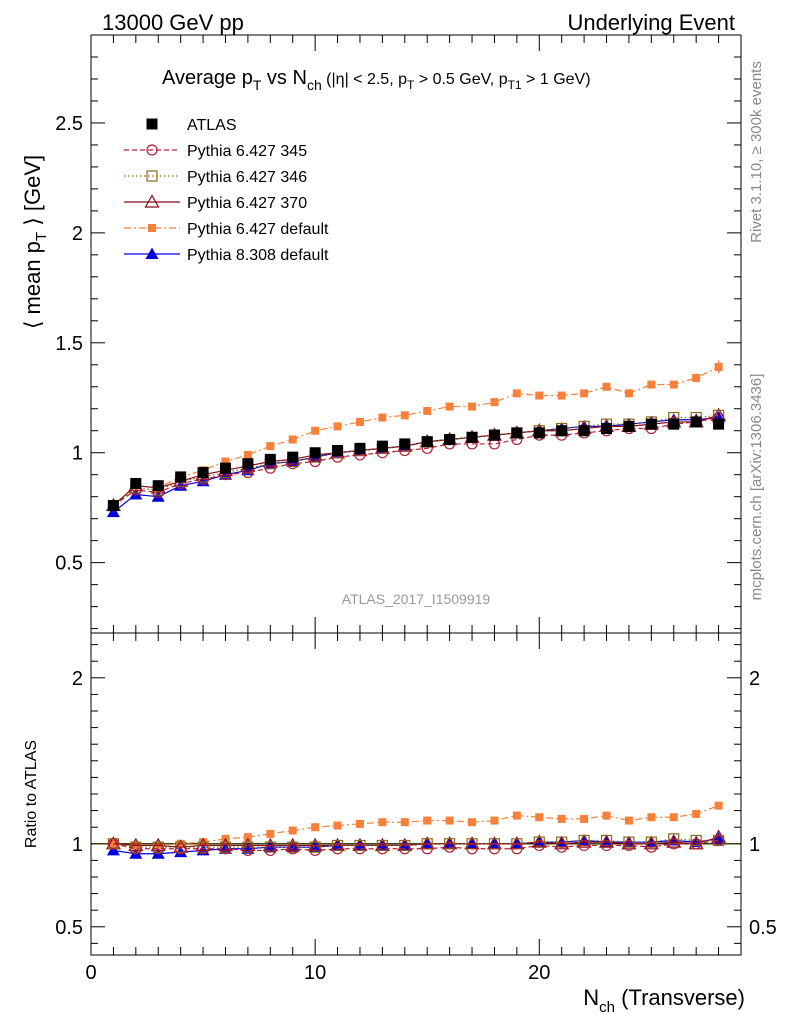 The height and width of the screenshot is (1024, 786). I want to click on legend-label: ATLAS, so click(212, 125).